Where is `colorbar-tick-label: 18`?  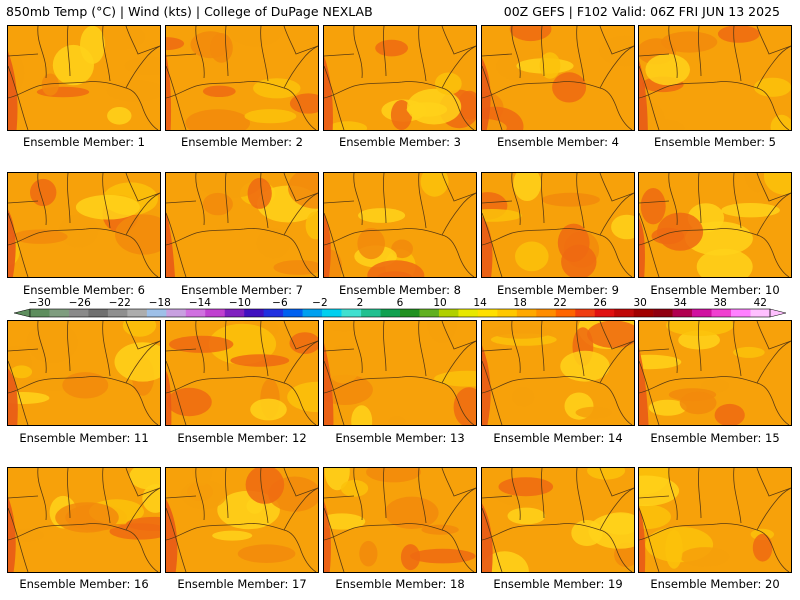
colorbar-tick-label: 18 is located at coordinates (519, 303).